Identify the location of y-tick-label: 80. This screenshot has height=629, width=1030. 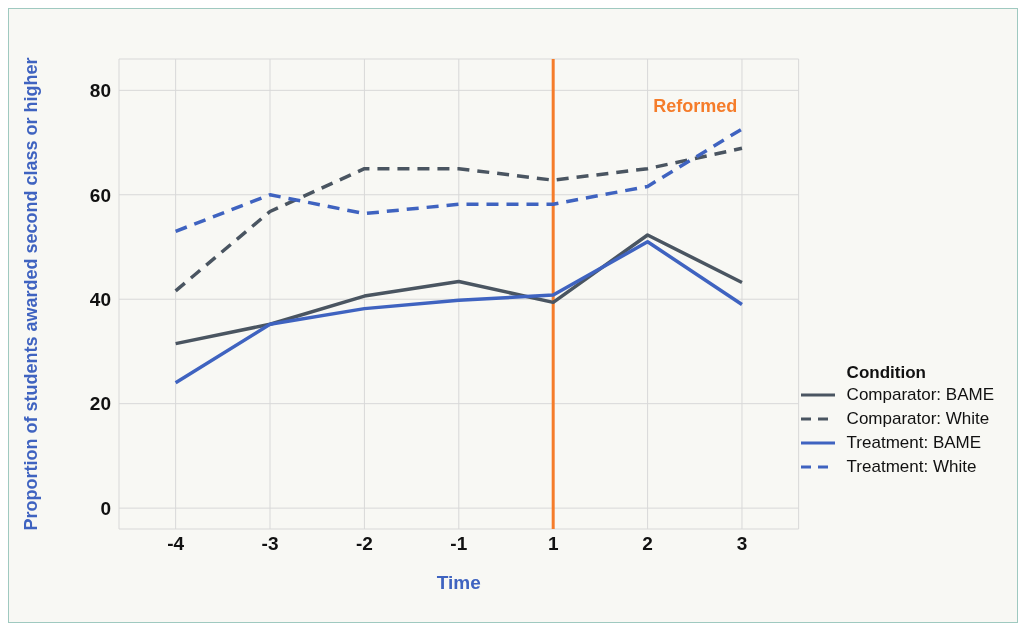
(100, 91).